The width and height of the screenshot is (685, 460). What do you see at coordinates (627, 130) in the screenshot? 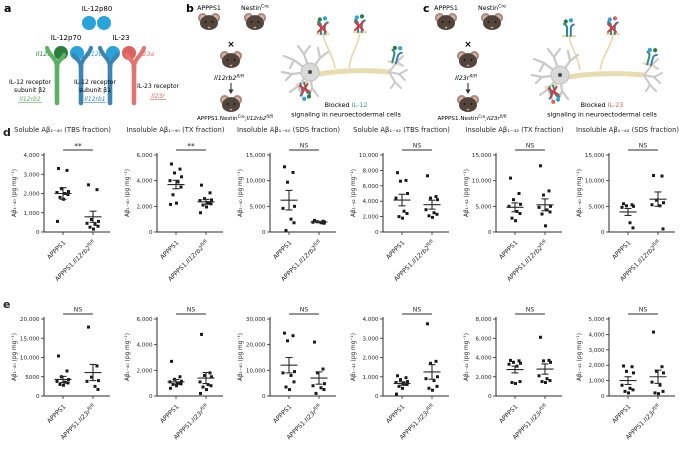
I see `plot-title: Insoluble Aβ₁₋₄₂ (SDS fraction)` at bounding box center [627, 130].